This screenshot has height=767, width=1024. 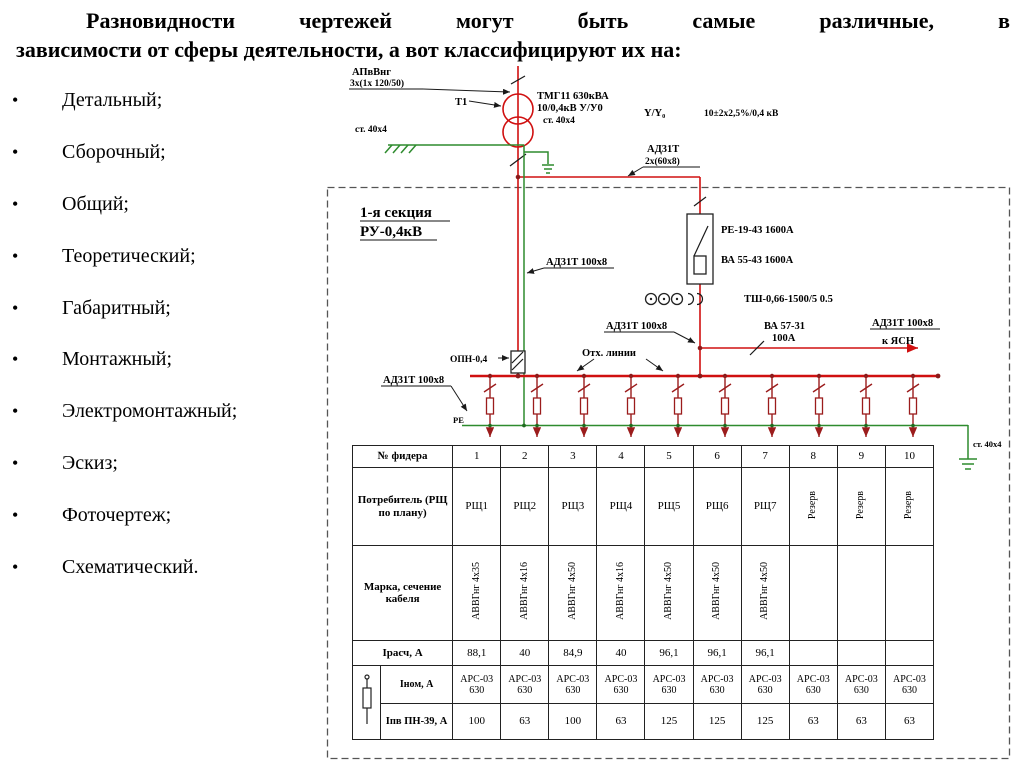 I want to click on earth-hatch, so click(x=396, y=149).